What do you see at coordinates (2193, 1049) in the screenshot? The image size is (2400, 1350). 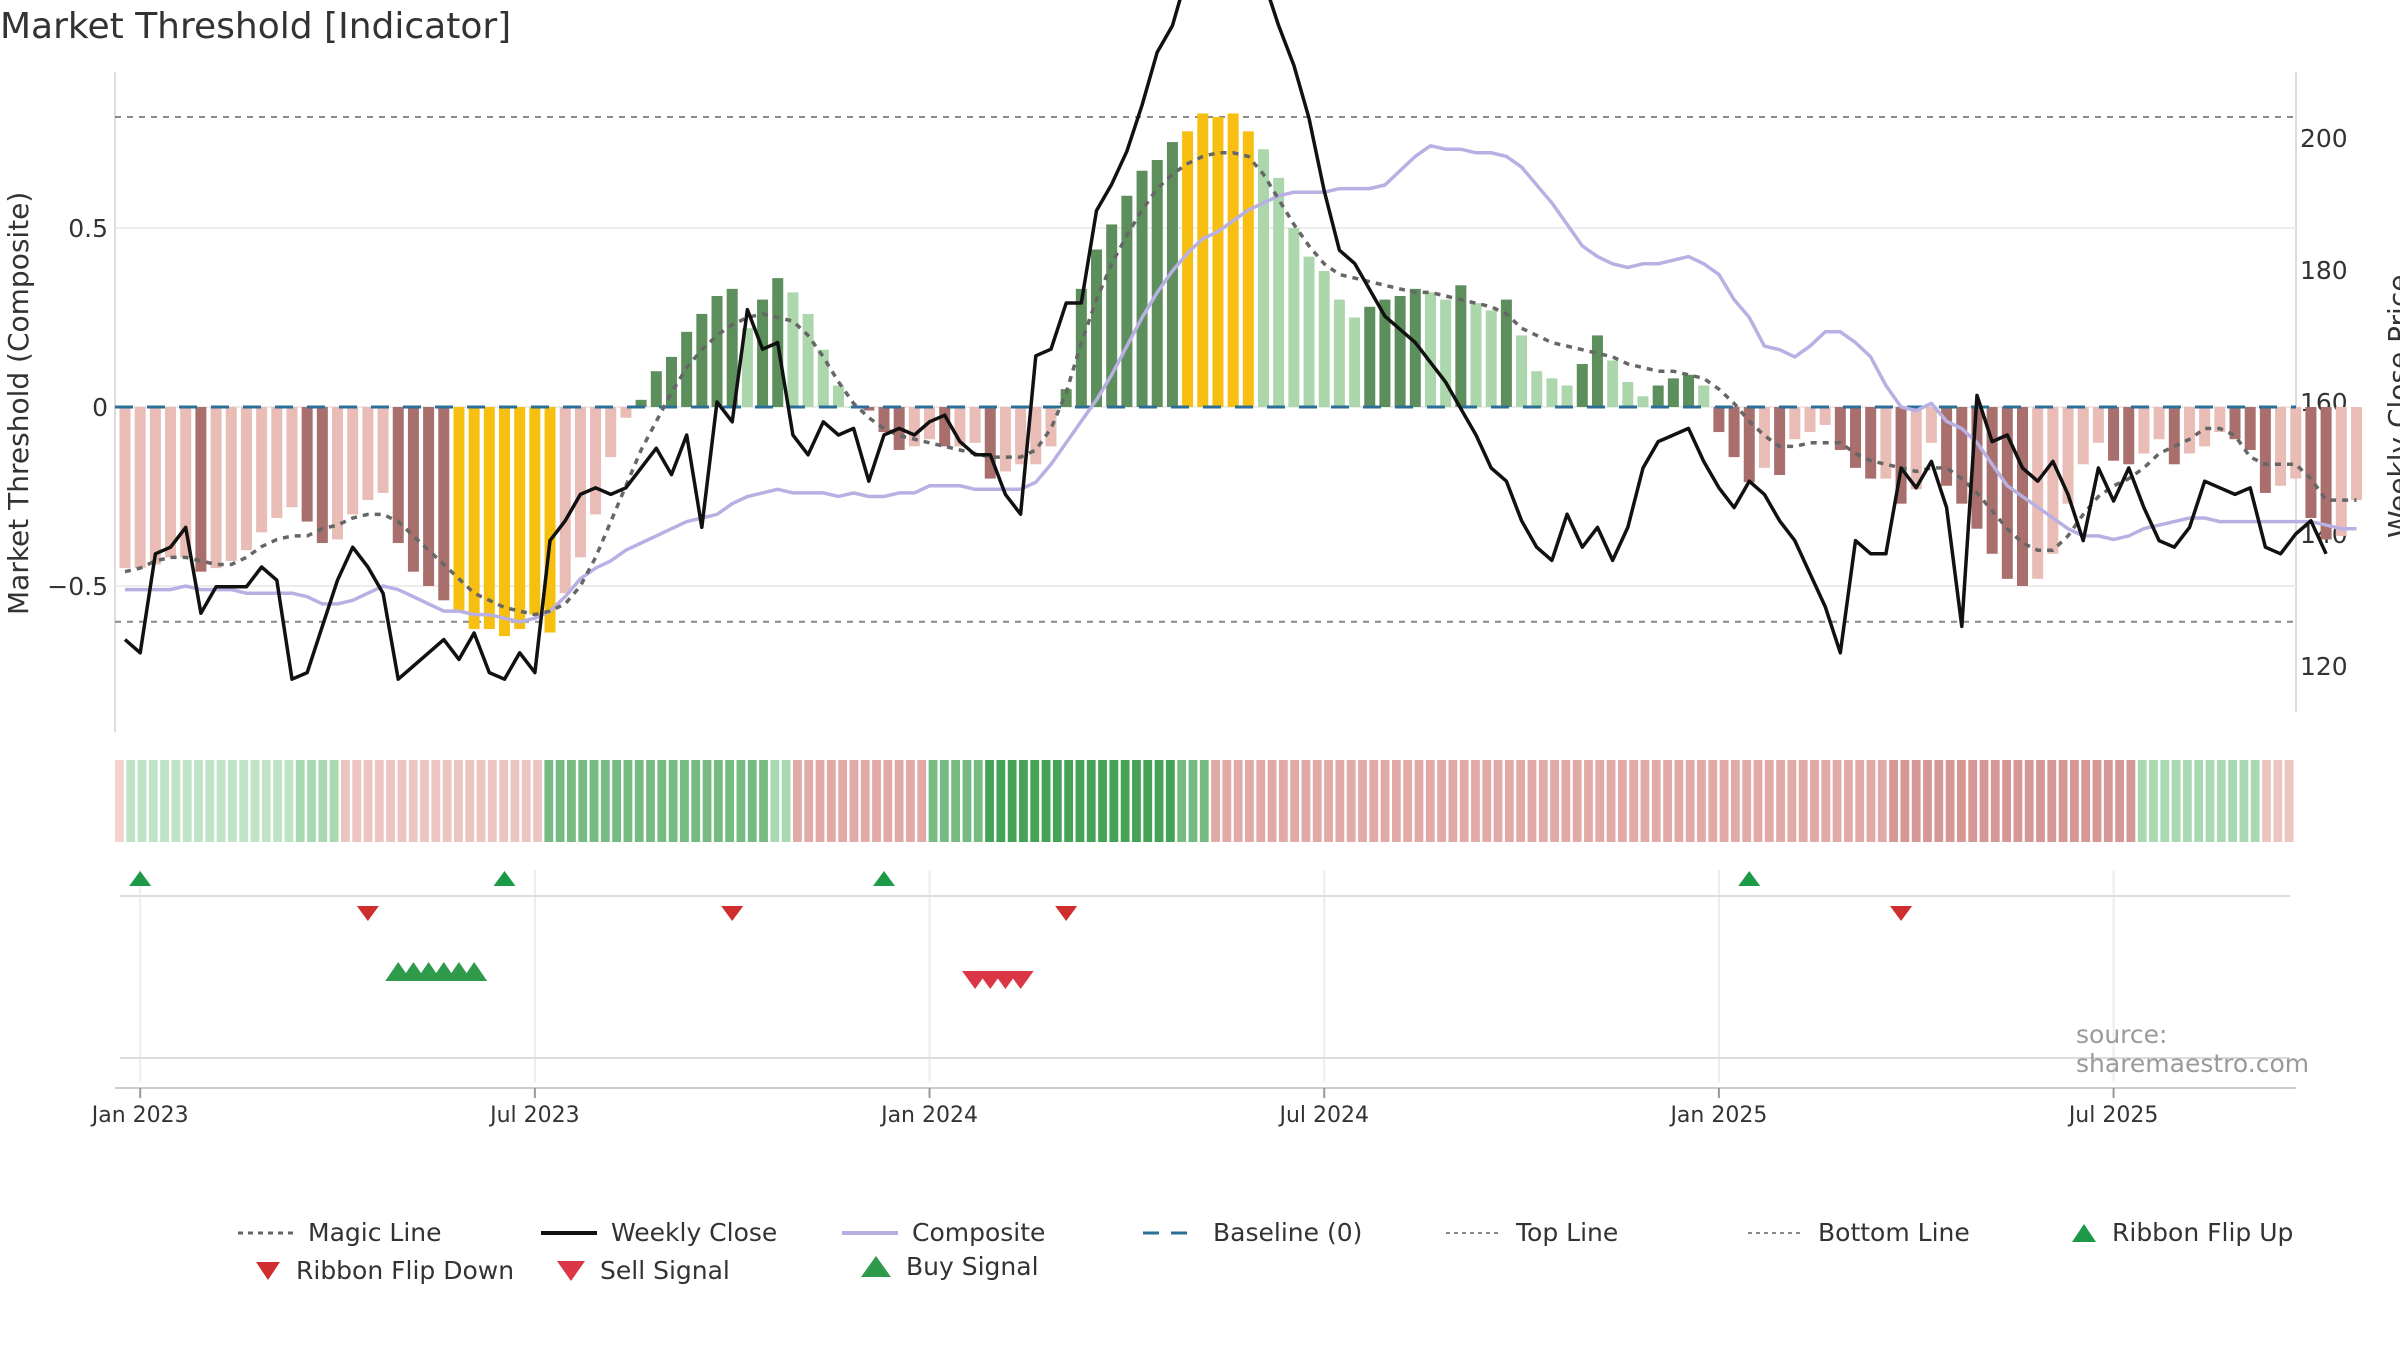 I see `source-credit: source: sharemaestro.com` at bounding box center [2193, 1049].